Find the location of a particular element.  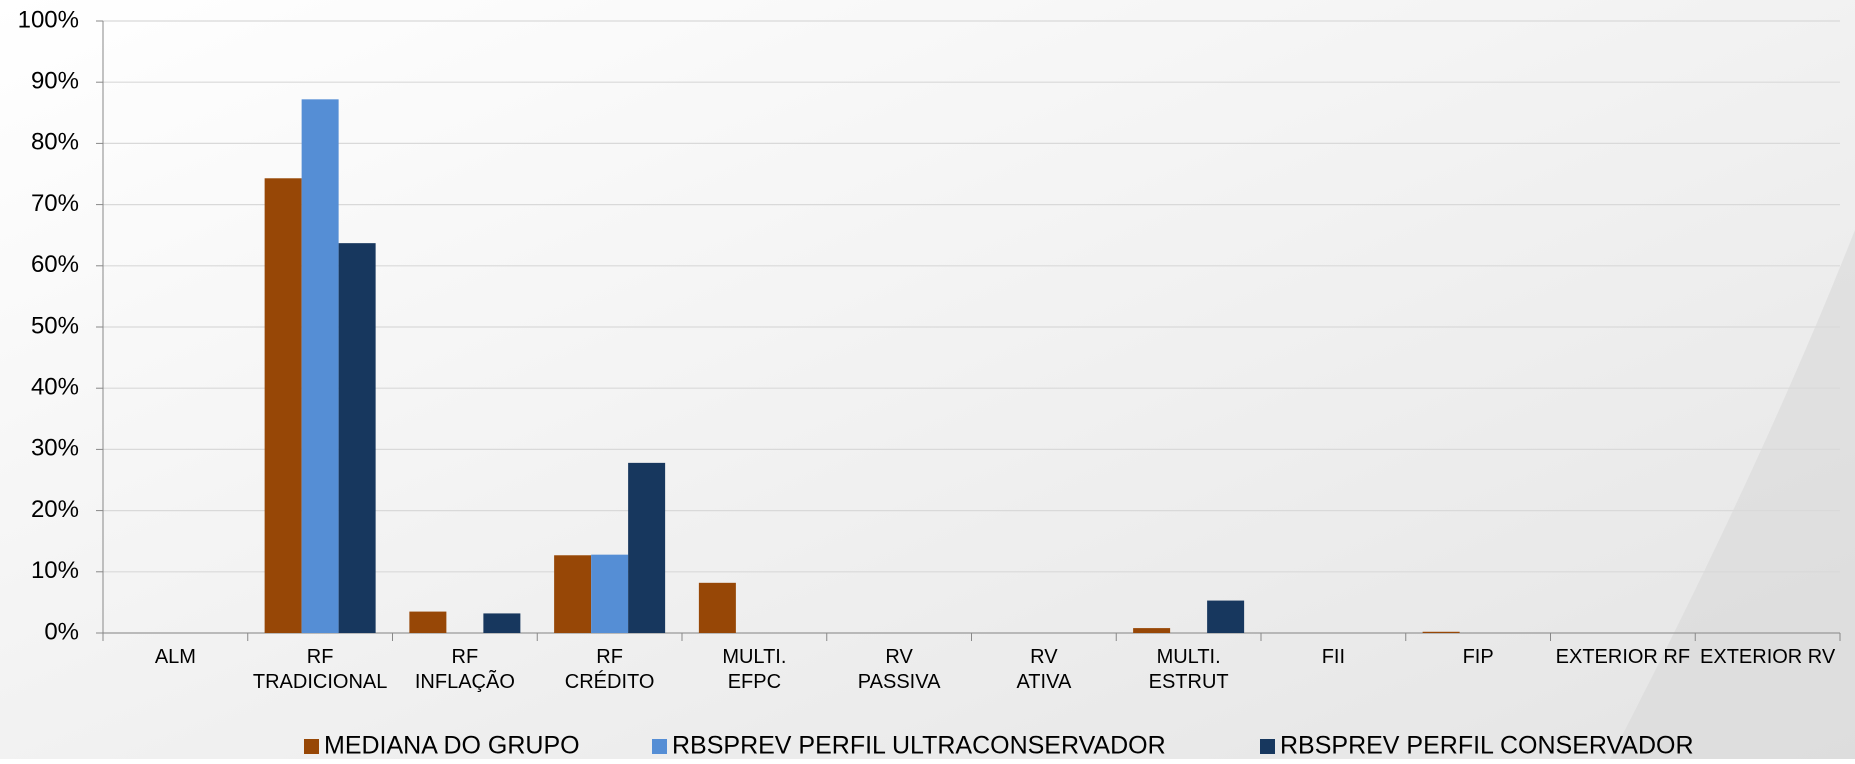

y-tick-label: 20% is located at coordinates (55, 509).